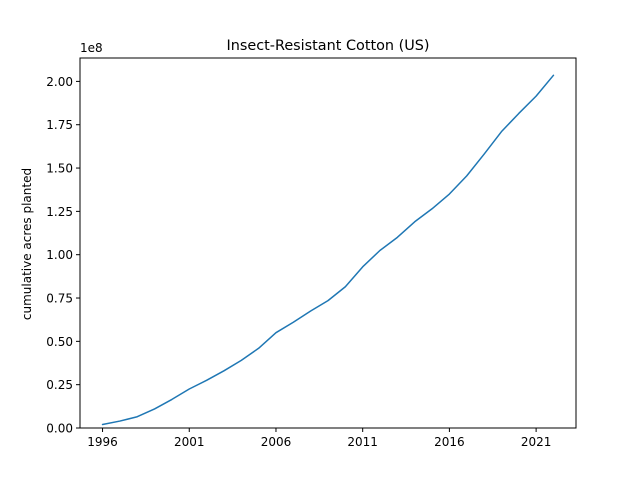 The height and width of the screenshot is (480, 640). I want to click on x-tick-label: 2016, so click(449, 442).